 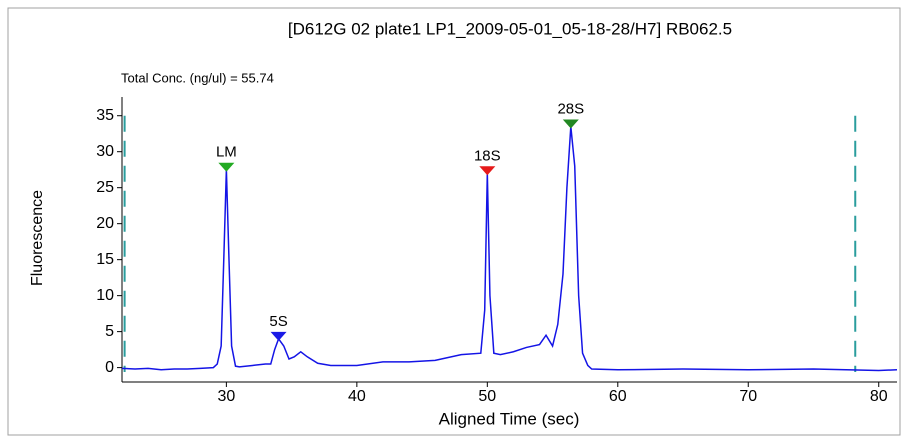 What do you see at coordinates (226, 396) in the screenshot?
I see `x-tick-label: 30` at bounding box center [226, 396].